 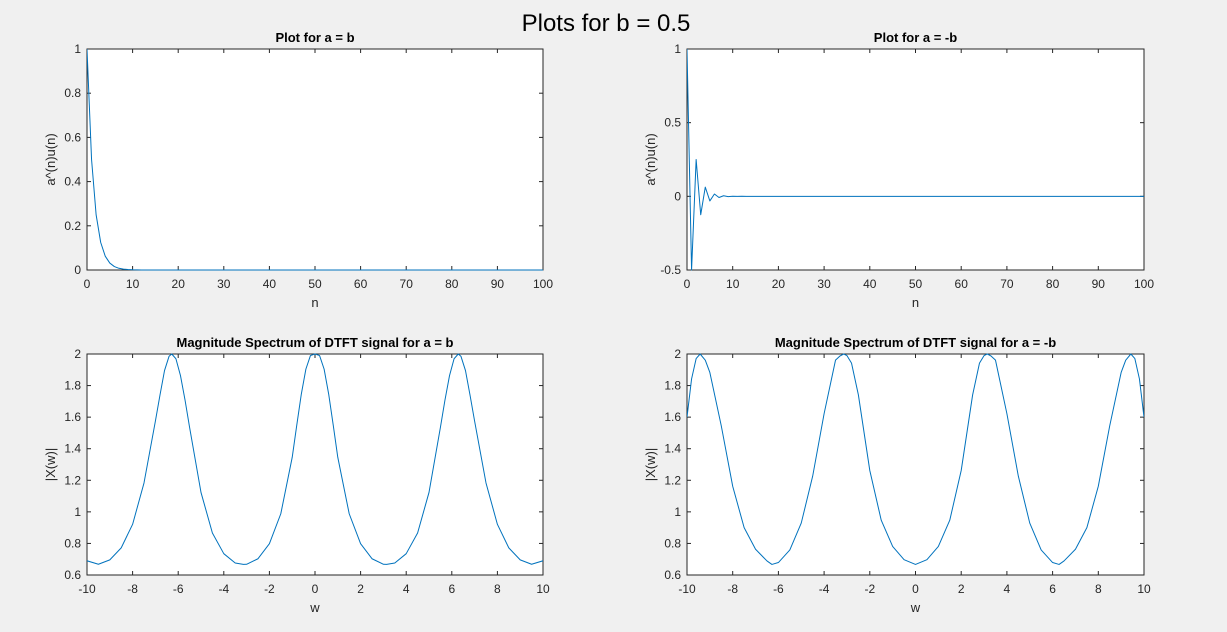 I want to click on subplot-3-xtick-label: -2, so click(x=269, y=589).